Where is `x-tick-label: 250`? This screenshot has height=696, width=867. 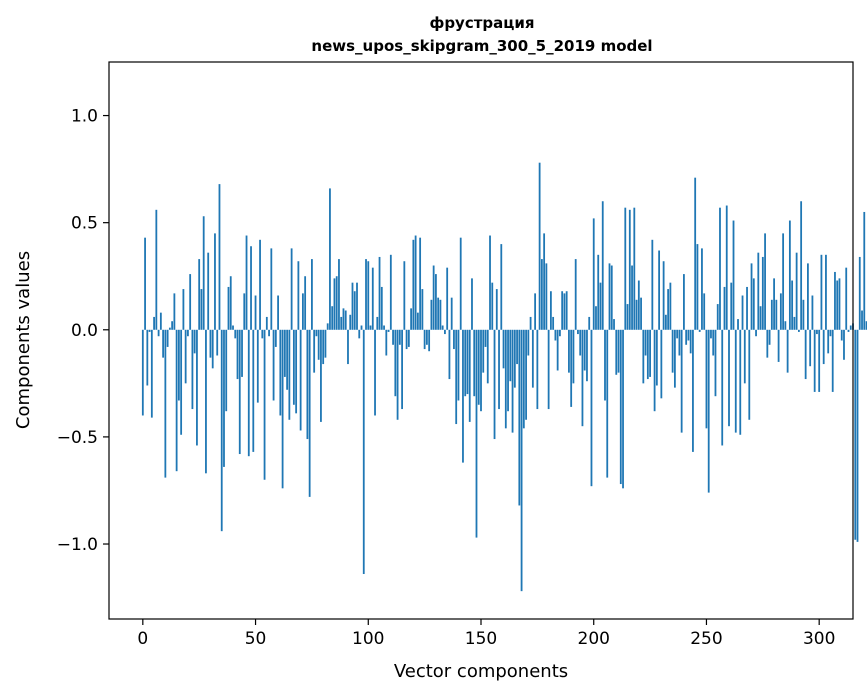
x-tick-label: 250 is located at coordinates (706, 639).